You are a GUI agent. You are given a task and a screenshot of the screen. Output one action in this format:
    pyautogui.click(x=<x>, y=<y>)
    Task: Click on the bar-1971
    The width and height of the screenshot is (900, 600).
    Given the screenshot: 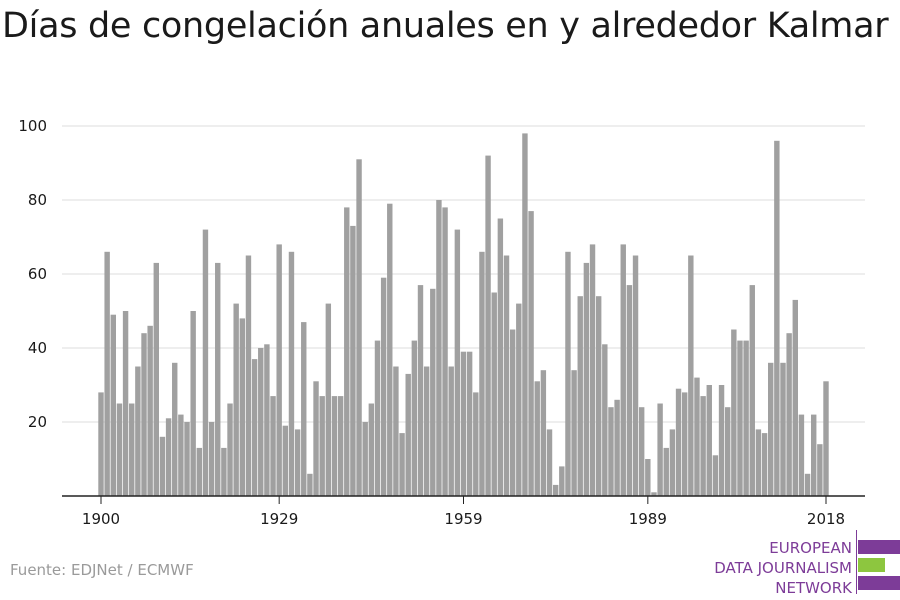 What is the action you would take?
    pyautogui.click(x=537, y=438)
    